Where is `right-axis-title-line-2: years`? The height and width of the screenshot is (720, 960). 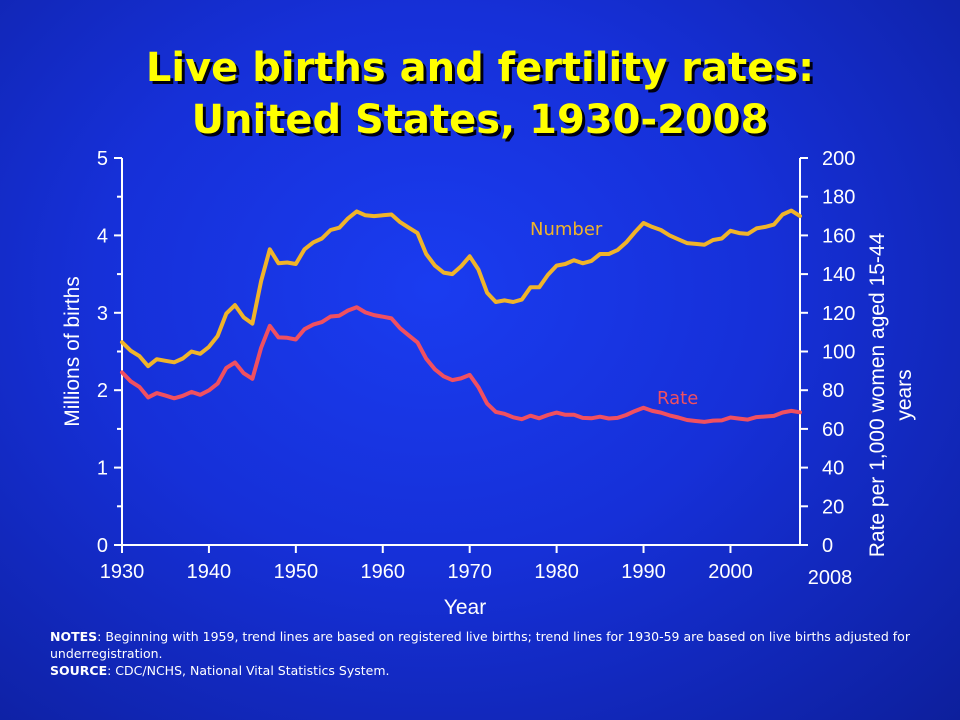
right-axis-title-line-2: years is located at coordinates (904, 394).